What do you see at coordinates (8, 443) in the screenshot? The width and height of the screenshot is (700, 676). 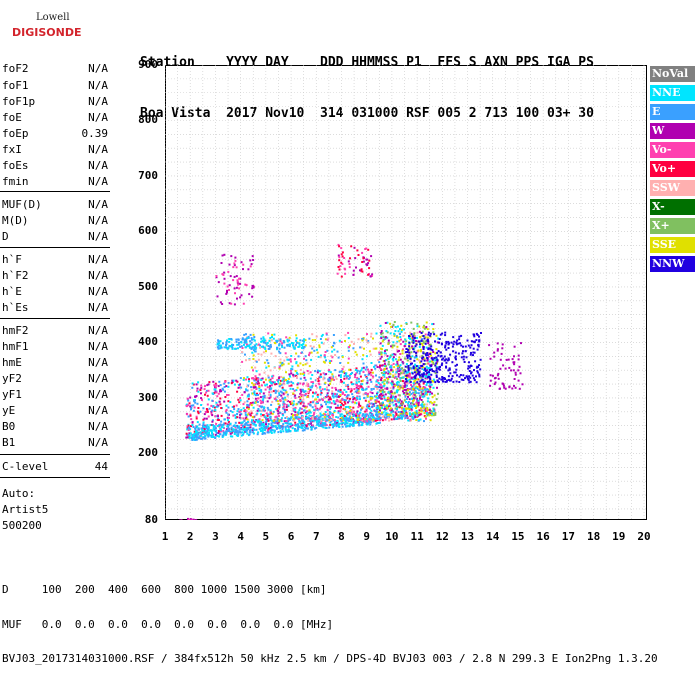 I see `param-name: B1` at bounding box center [8, 443].